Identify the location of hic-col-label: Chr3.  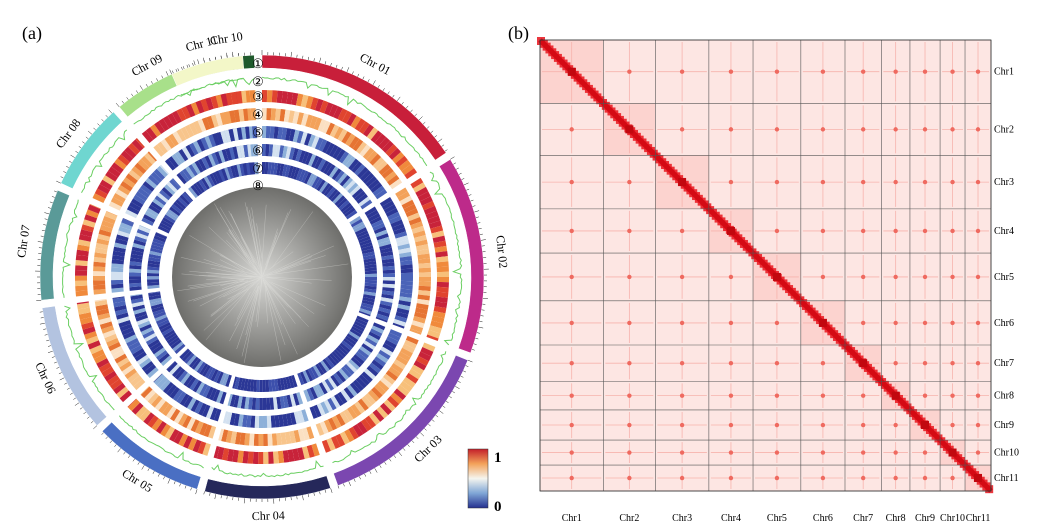
(682, 518).